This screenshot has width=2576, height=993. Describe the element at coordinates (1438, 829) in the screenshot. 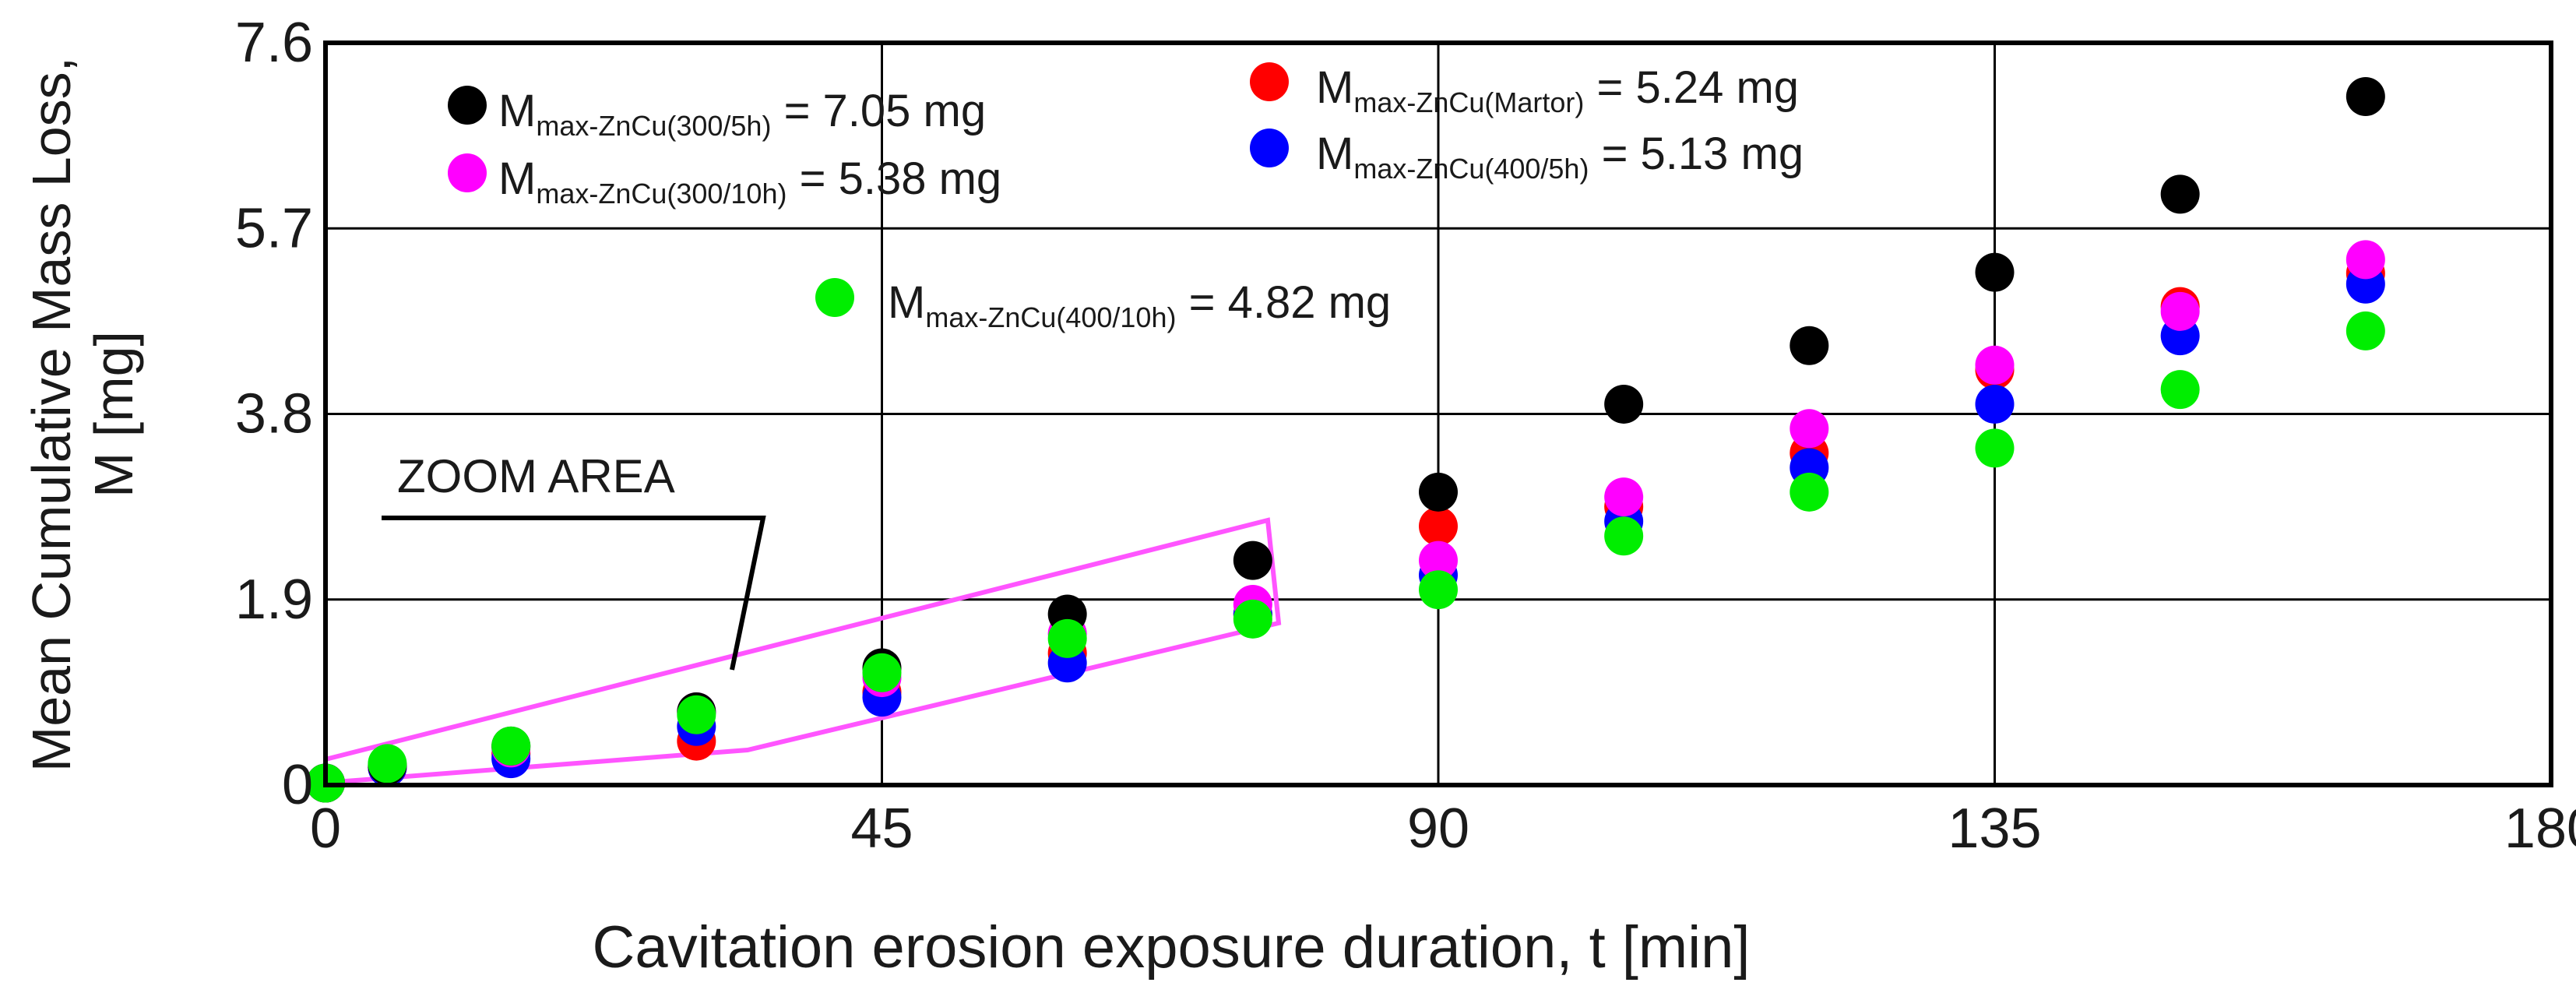

I see `x-tick-label: 90` at that location.